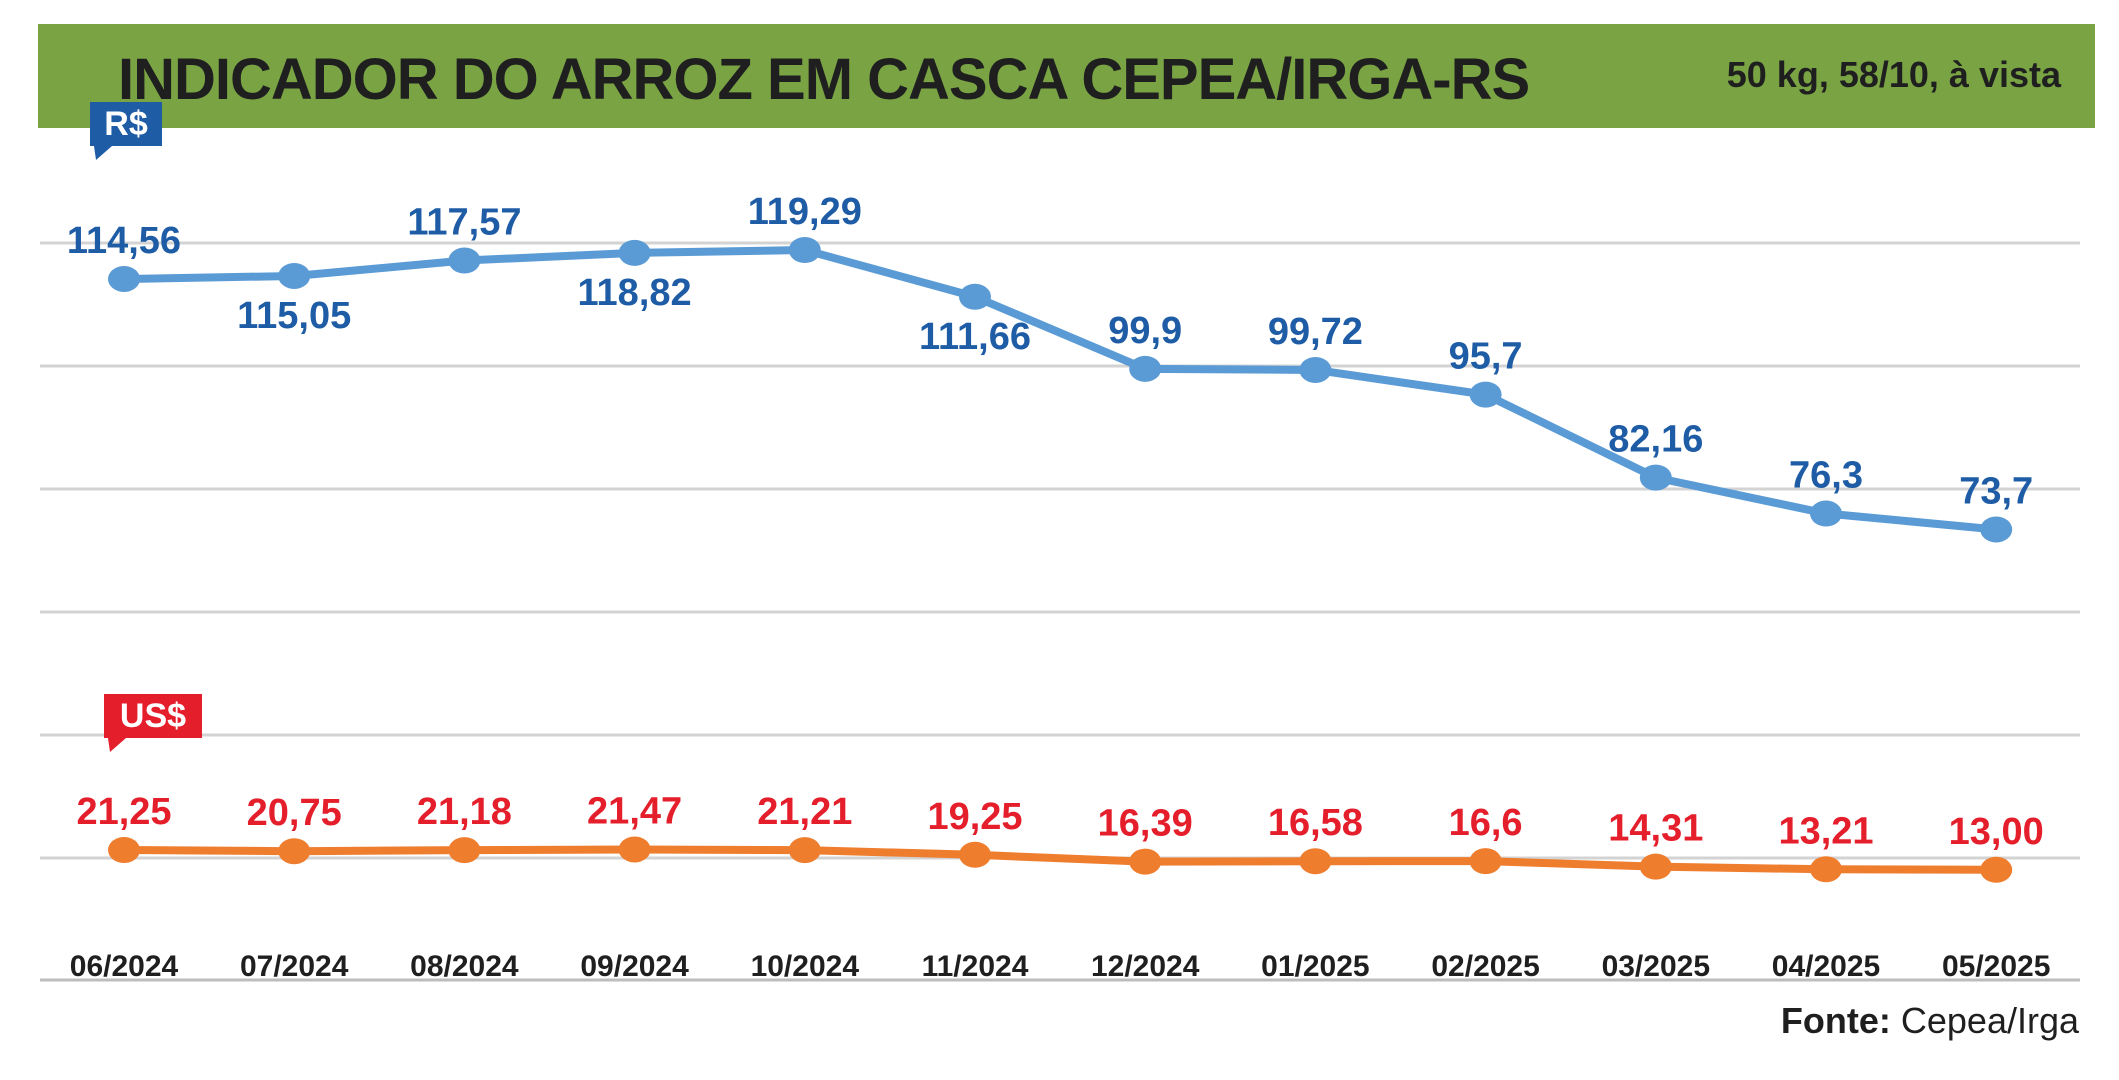  Describe the element at coordinates (1485, 966) in the screenshot. I see `x-tick-label: 02/2025` at that location.